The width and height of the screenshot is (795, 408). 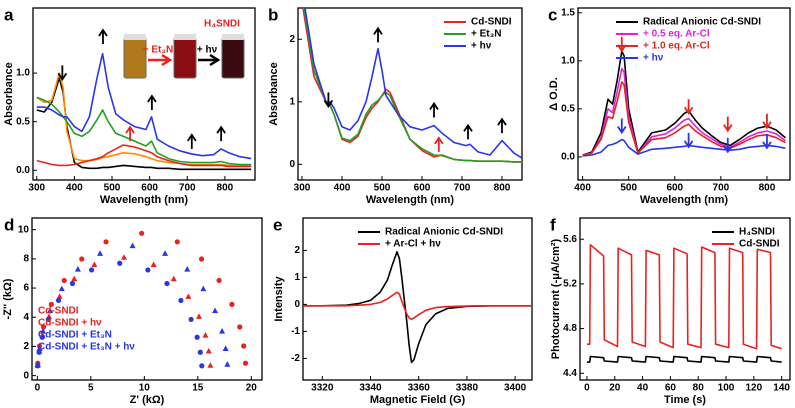 What do you see at coordinates (24, 229) in the screenshot?
I see `y-tick-label: 10` at bounding box center [24, 229].